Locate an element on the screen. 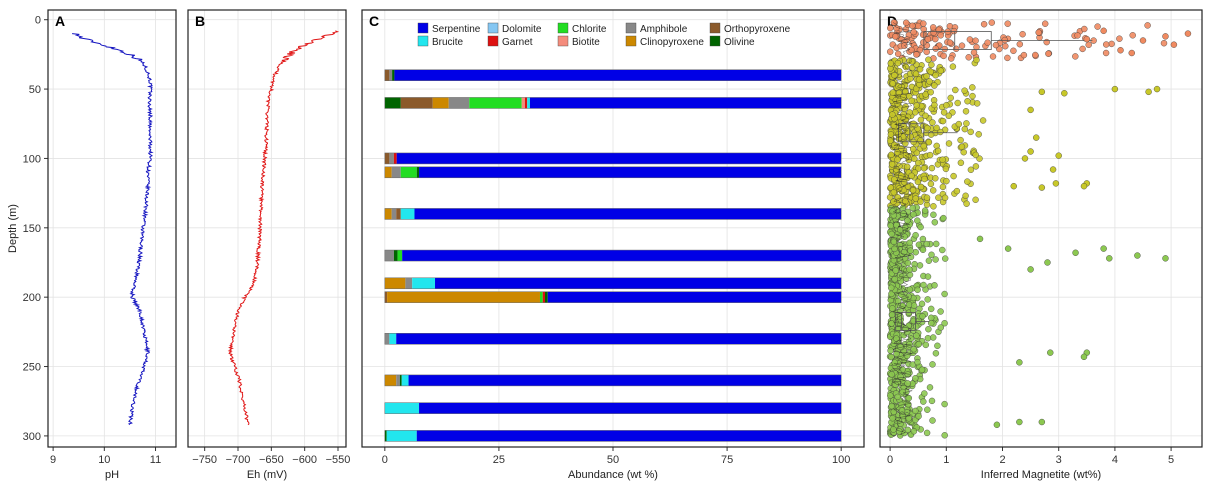 The height and width of the screenshot is (486, 1210). y-tick-label: 300 is located at coordinates (32, 437).